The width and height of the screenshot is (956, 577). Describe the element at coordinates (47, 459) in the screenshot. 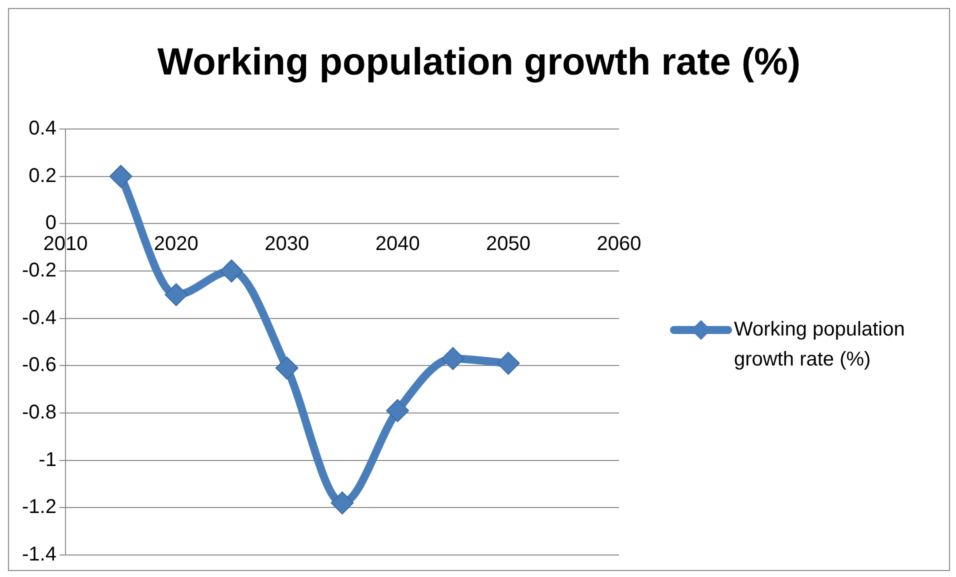

I see `y-tick-label: -1` at that location.